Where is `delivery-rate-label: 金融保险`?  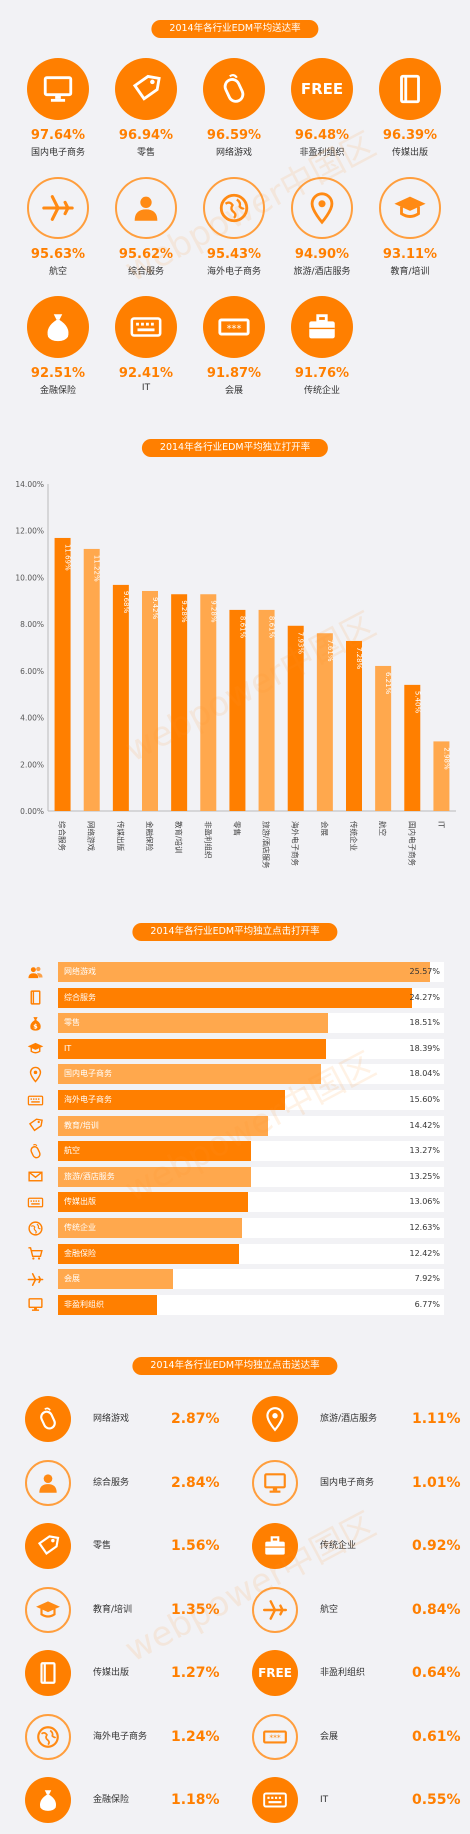
delivery-rate-label: 金融保险 is located at coordinates (57, 391).